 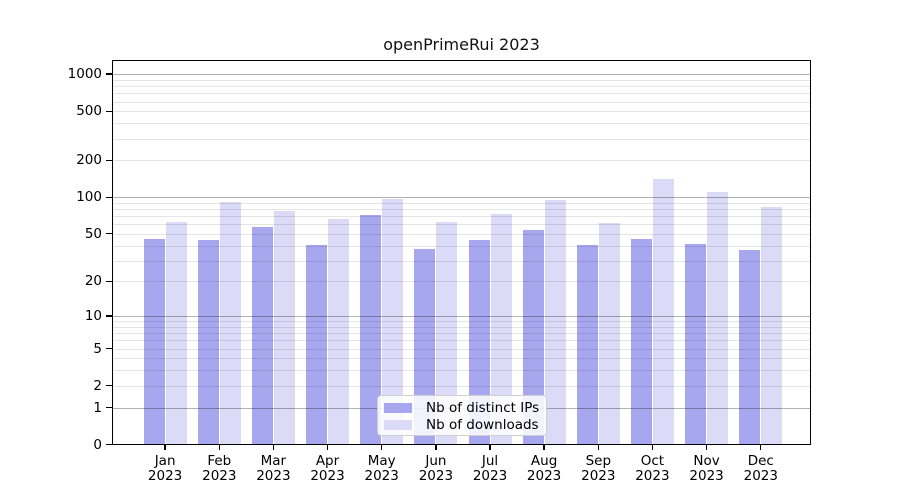 What do you see at coordinates (609, 333) in the screenshot?
I see `bar-downloads-sep` at bounding box center [609, 333].